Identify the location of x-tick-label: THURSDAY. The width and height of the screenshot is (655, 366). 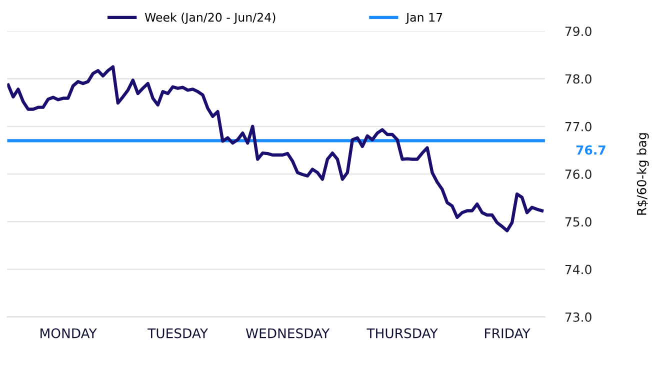
(402, 333).